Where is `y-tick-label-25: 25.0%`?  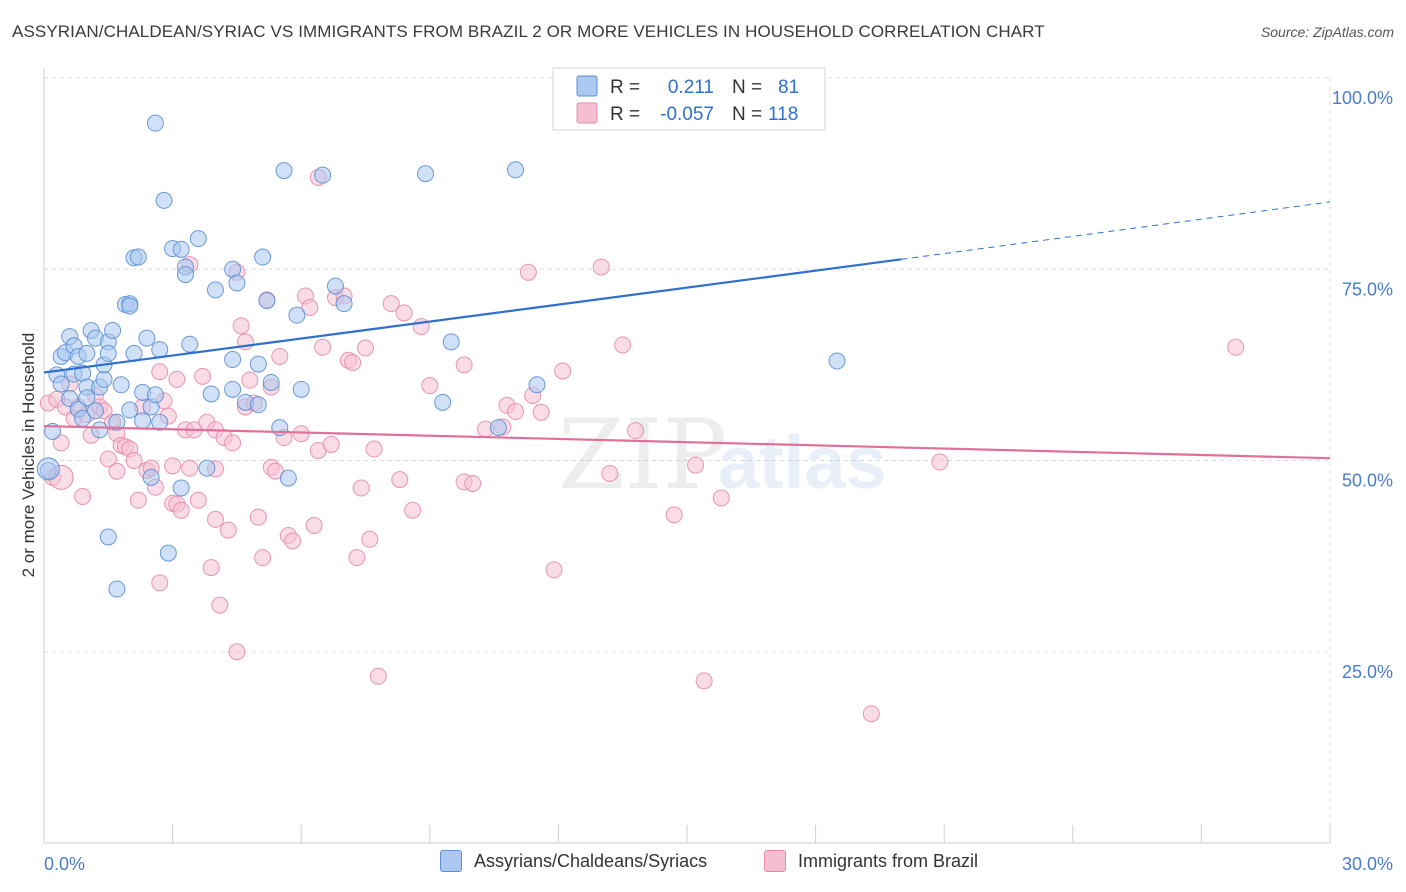 y-tick-label-25: 25.0% is located at coordinates (1367, 672).